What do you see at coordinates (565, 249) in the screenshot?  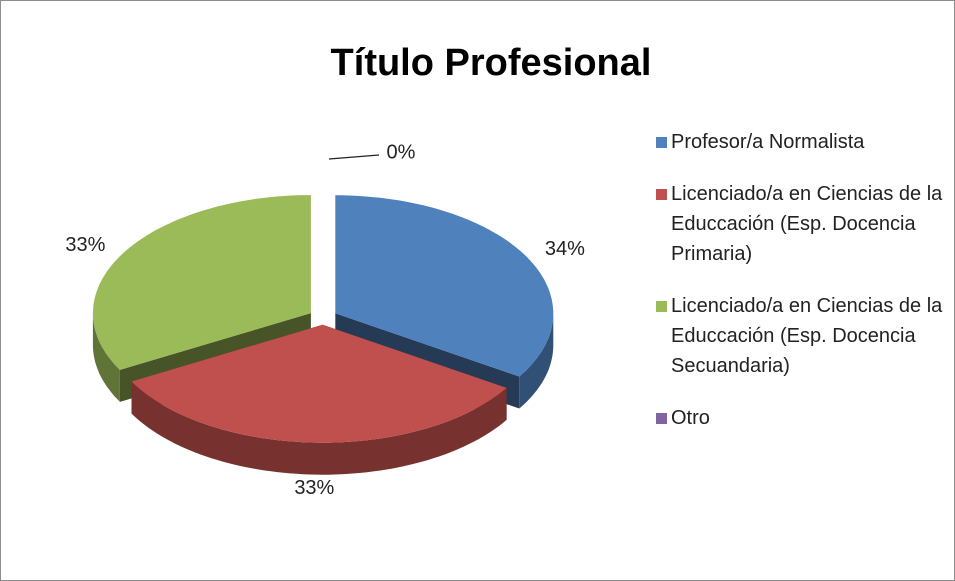 I see `data-label: 34%` at bounding box center [565, 249].